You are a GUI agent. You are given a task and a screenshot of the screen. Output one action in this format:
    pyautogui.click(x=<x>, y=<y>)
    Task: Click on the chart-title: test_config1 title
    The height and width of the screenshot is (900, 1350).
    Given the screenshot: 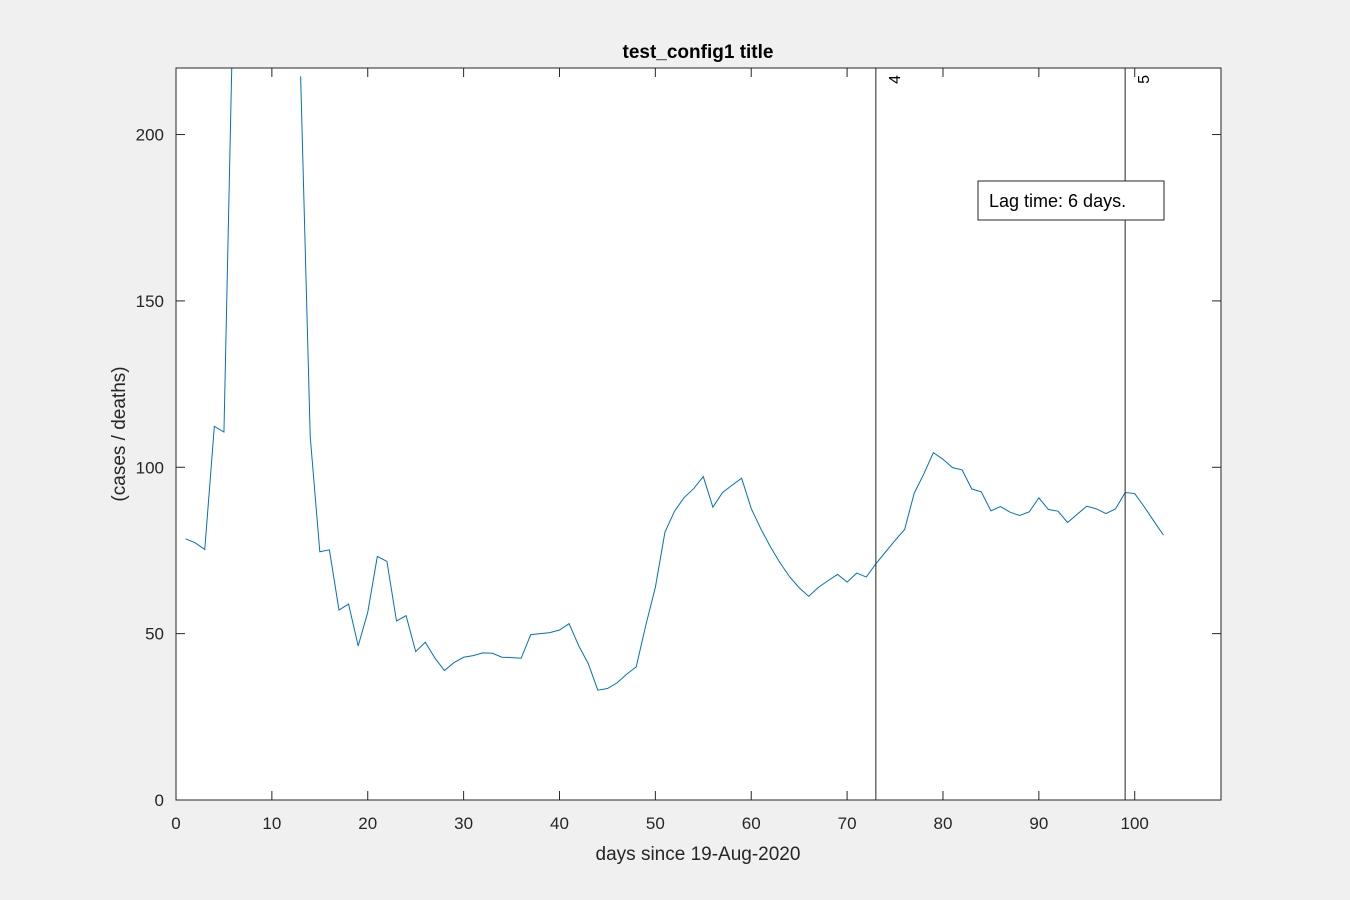 What is the action you would take?
    pyautogui.click(x=698, y=52)
    